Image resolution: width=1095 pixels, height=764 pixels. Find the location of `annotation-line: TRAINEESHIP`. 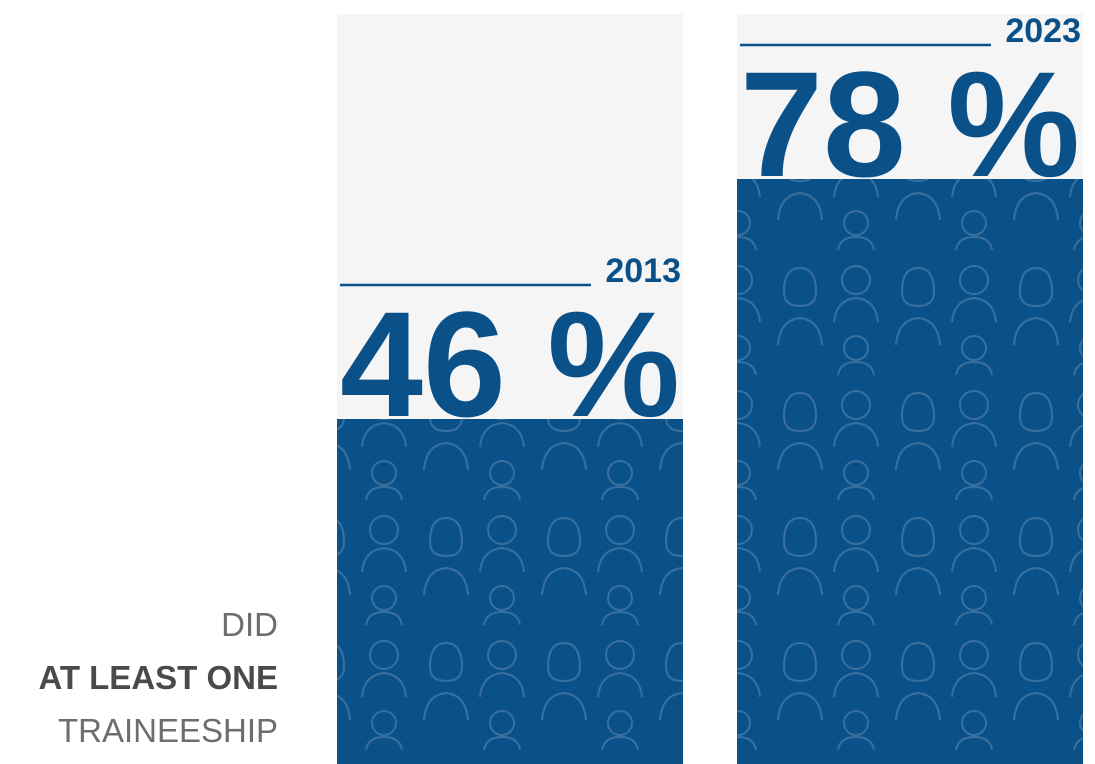

annotation-line: TRAINEESHIP is located at coordinates (168, 730).